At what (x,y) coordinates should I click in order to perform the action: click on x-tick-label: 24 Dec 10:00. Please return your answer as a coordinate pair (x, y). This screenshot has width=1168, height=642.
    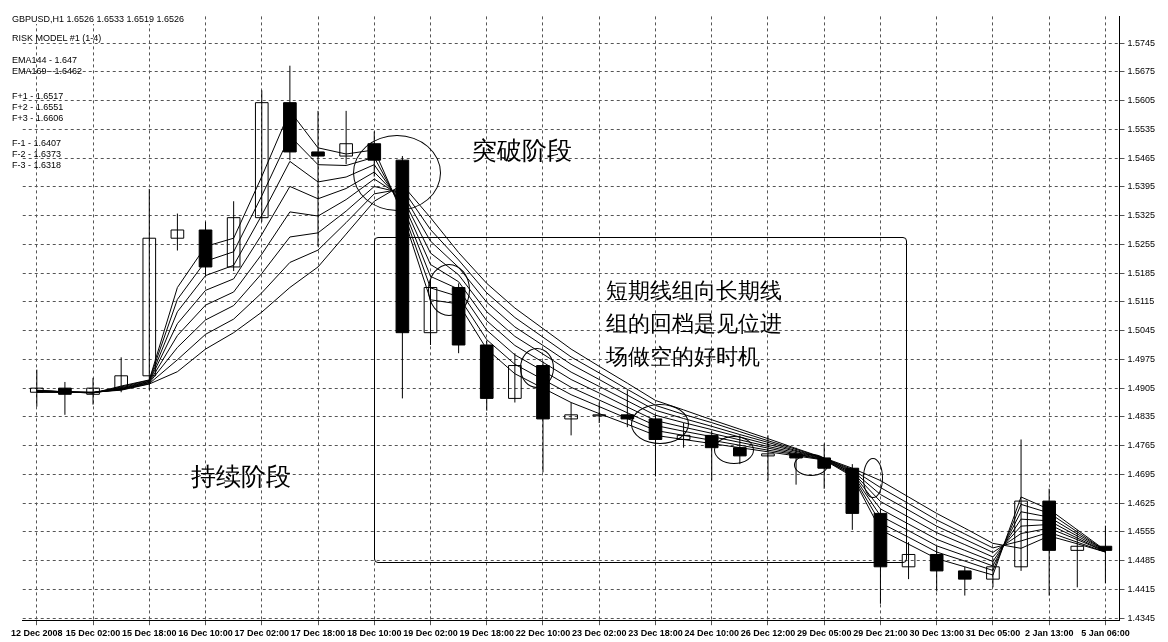
    Looking at the image, I should click on (711, 633).